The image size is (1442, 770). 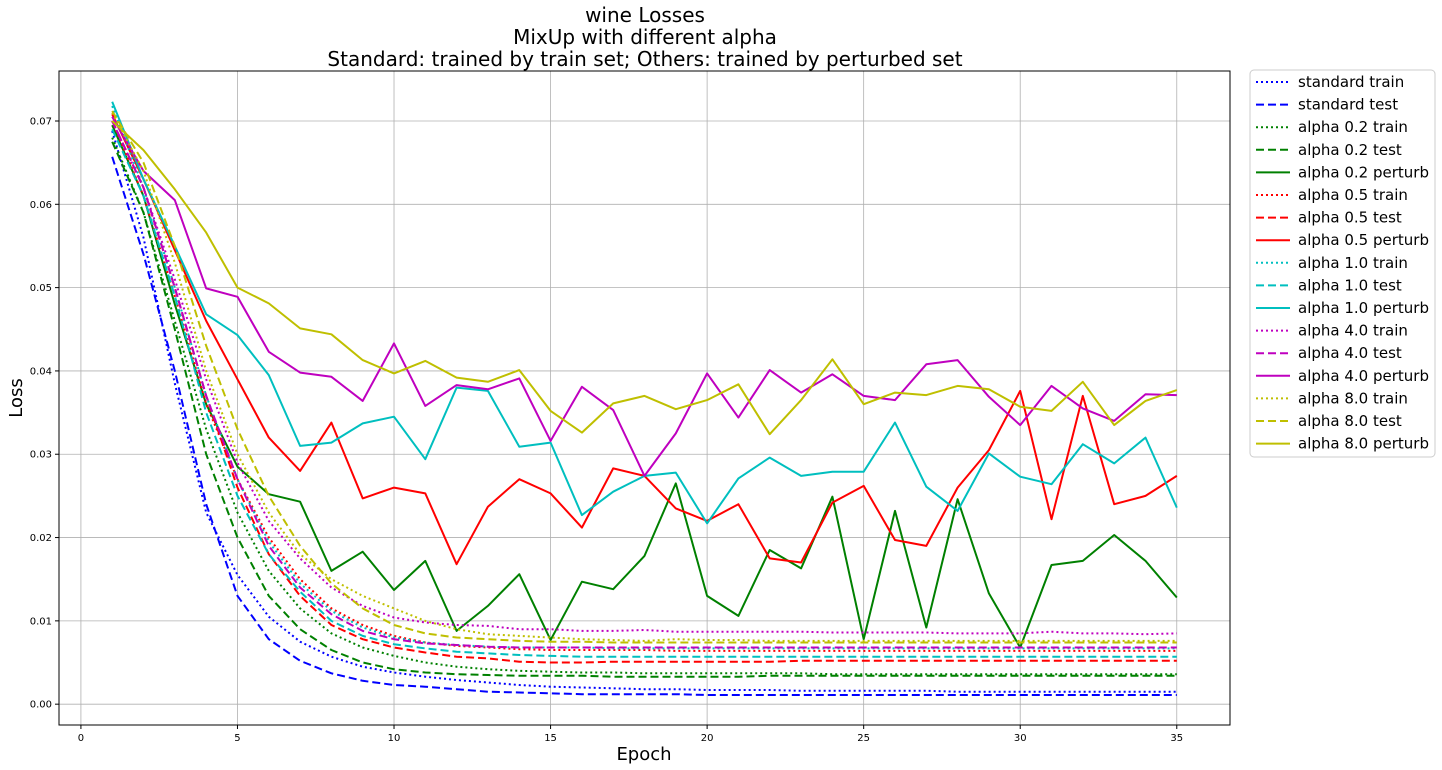 What do you see at coordinates (41, 205) in the screenshot?
I see `y-tick-label: 0.06` at bounding box center [41, 205].